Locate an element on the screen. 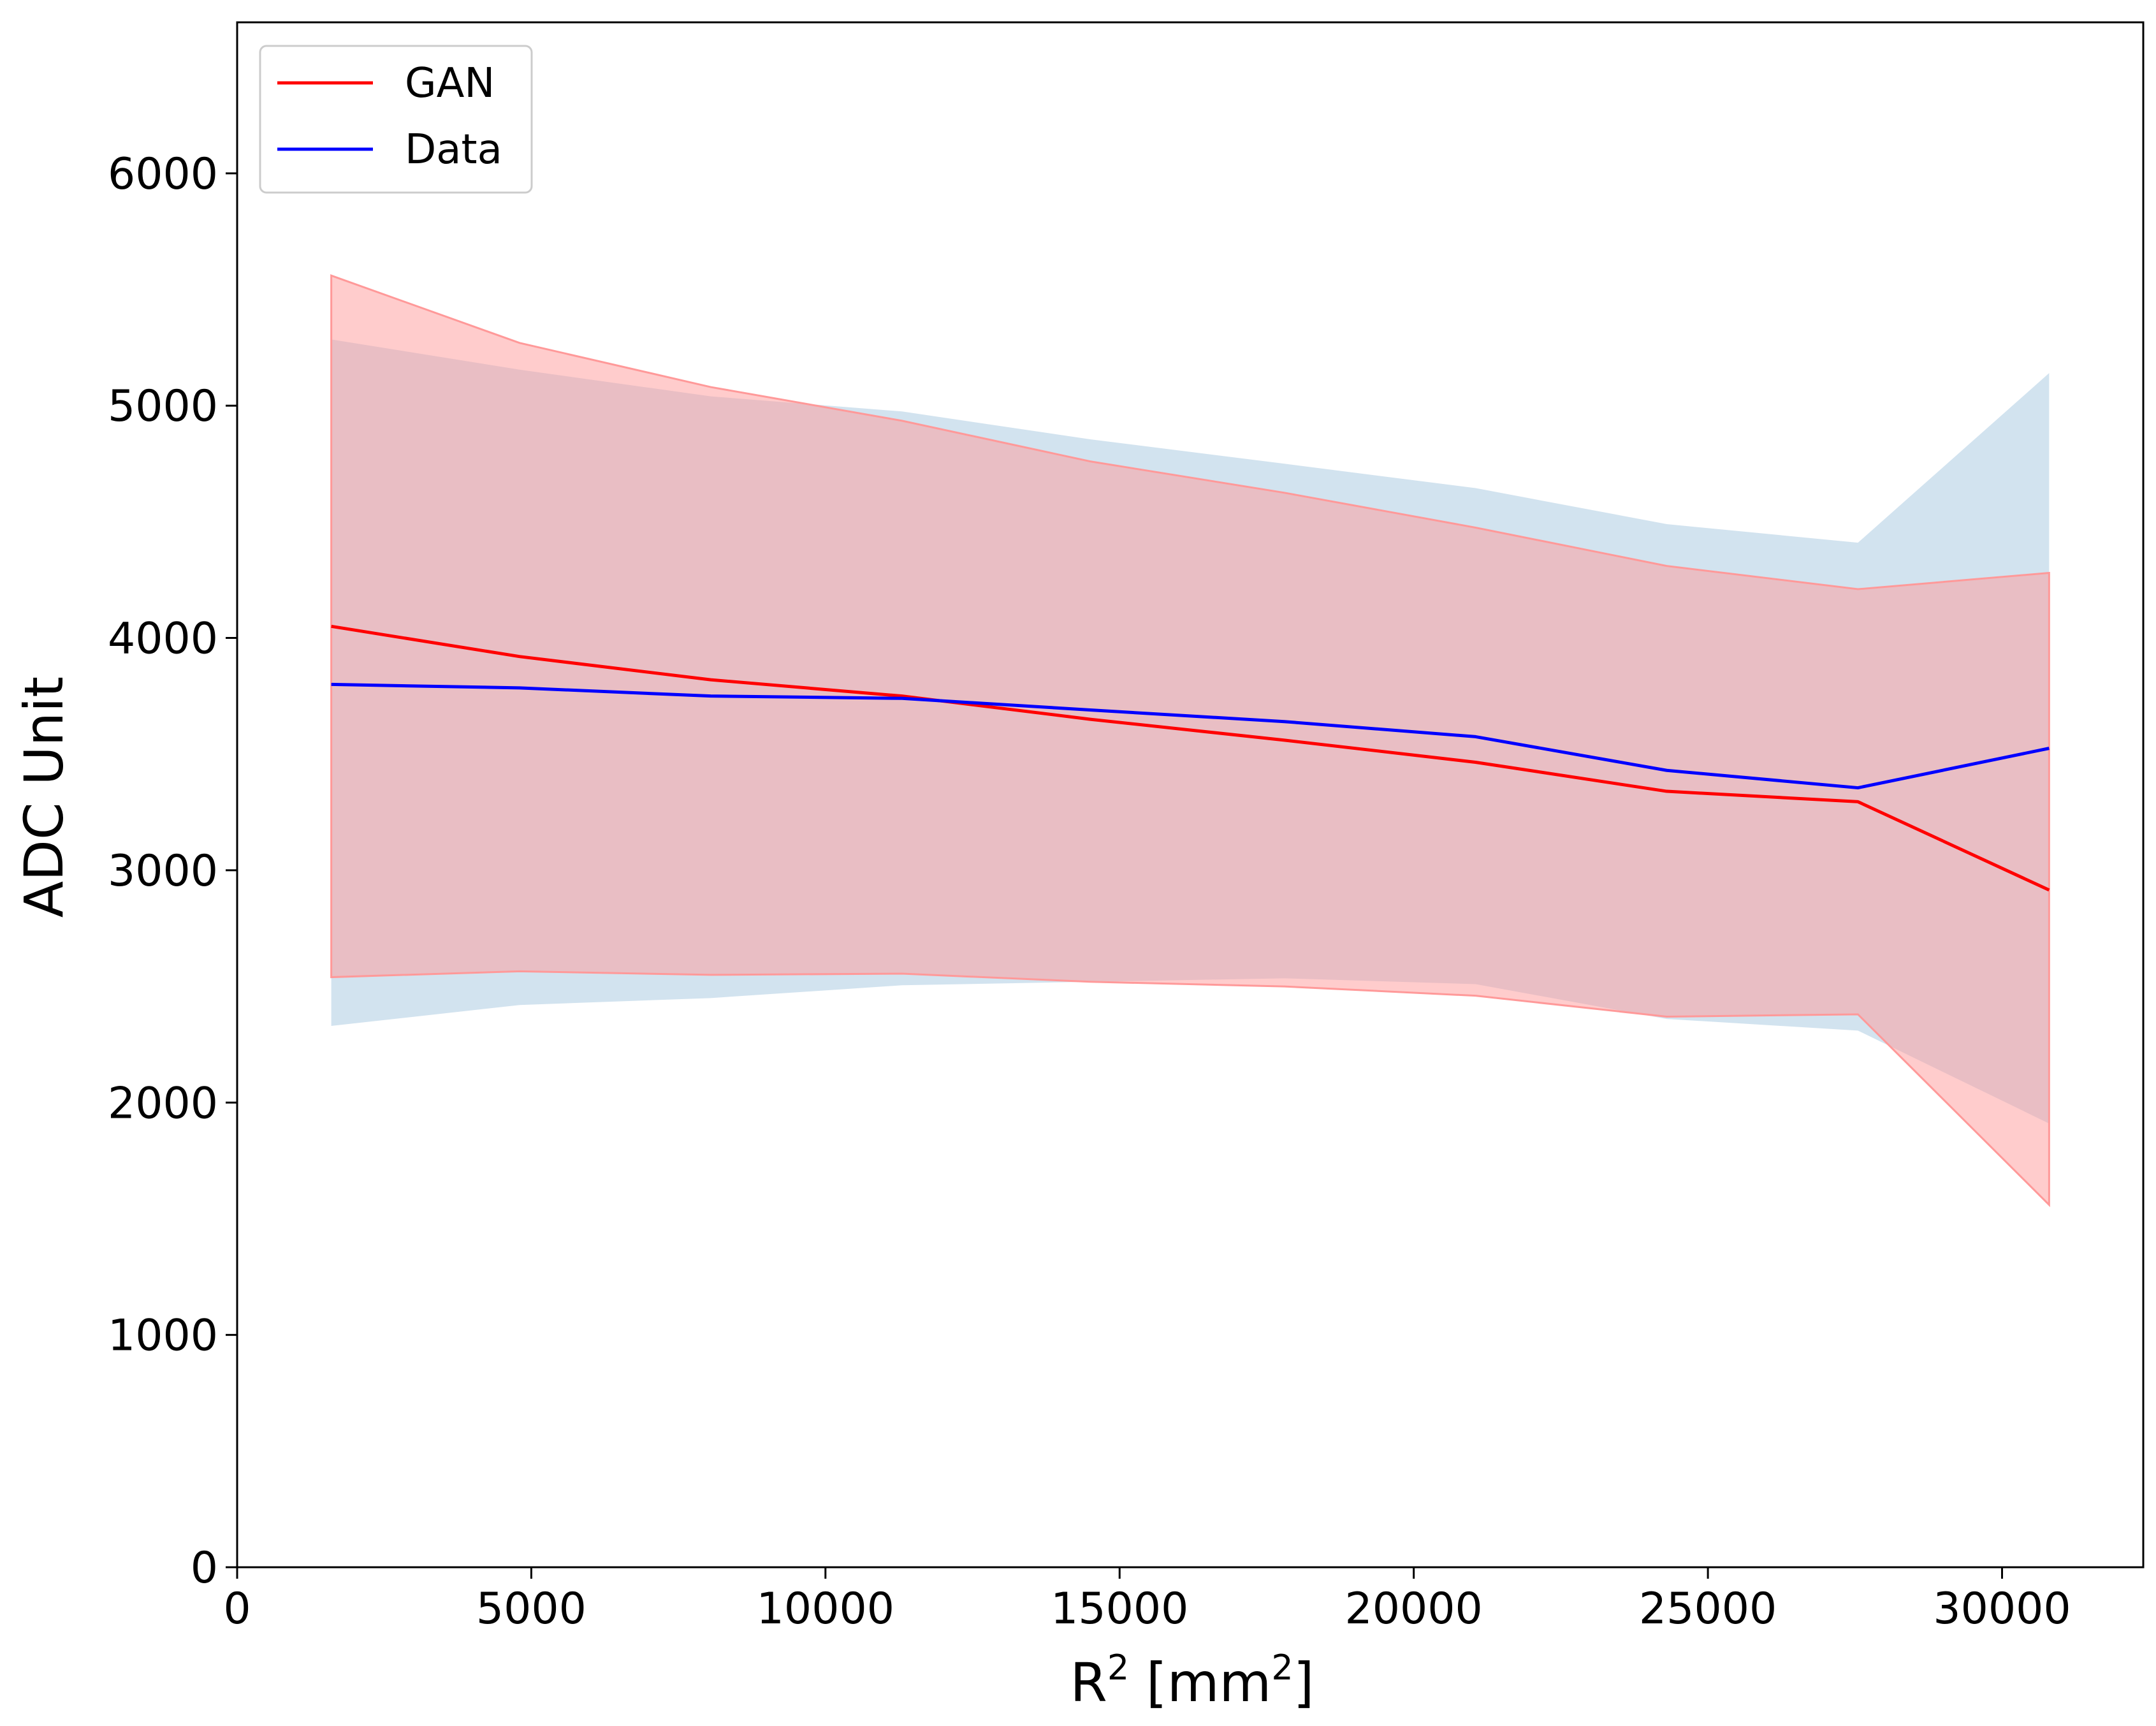  y-tick-label: 0 is located at coordinates (204, 1568).